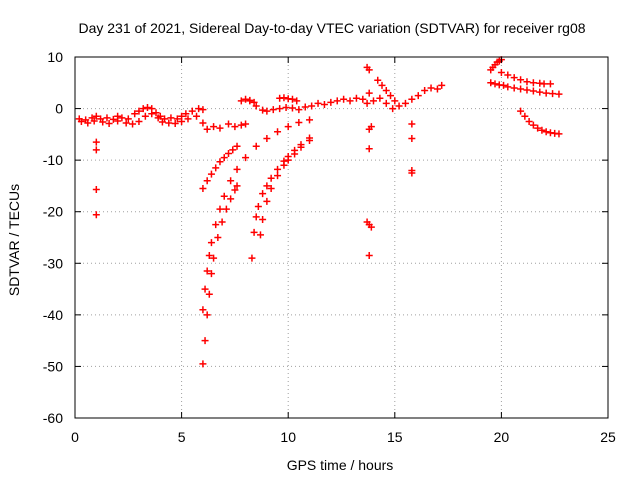  I want to click on x-tick-label: 0, so click(75, 437).